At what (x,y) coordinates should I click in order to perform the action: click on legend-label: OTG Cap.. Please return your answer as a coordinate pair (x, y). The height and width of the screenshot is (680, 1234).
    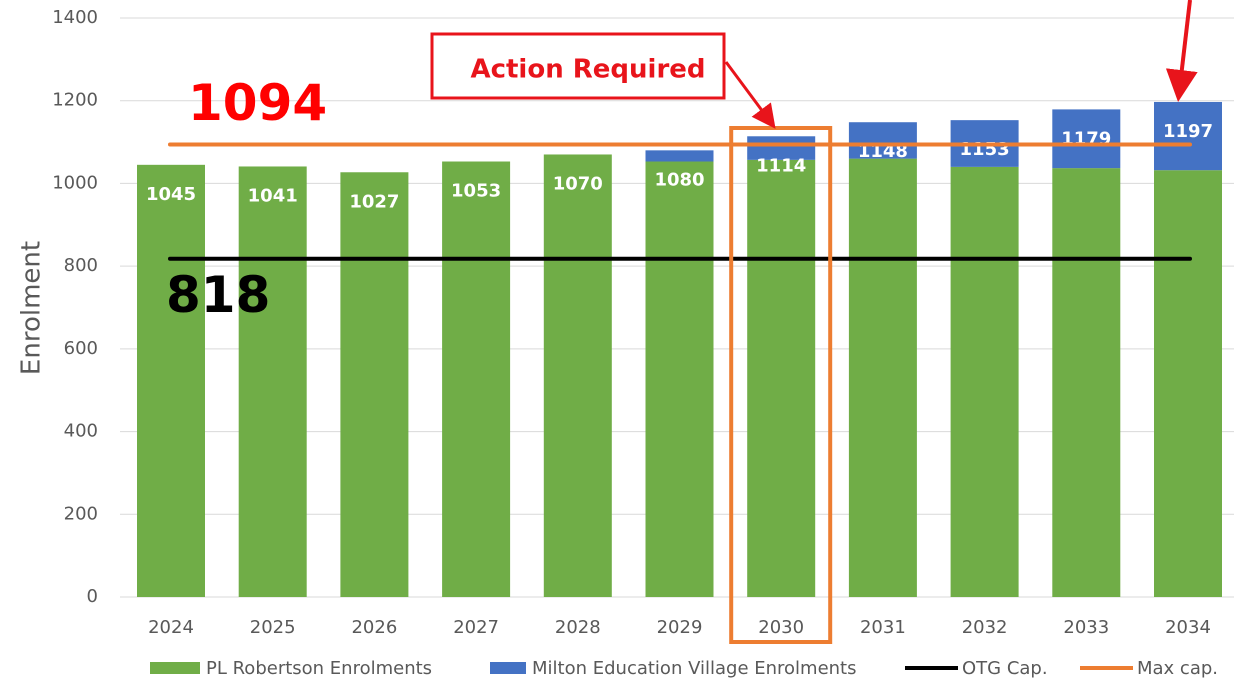
    Looking at the image, I should click on (1005, 668).